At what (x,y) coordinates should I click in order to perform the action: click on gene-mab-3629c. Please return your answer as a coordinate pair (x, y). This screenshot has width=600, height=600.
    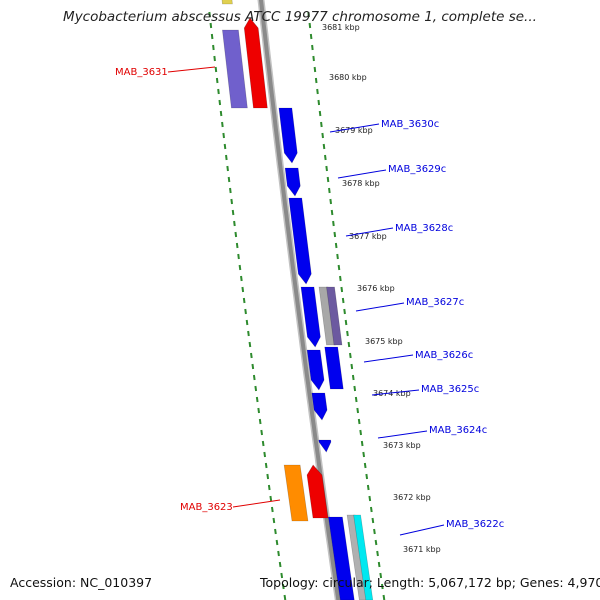
    Looking at the image, I should click on (292, 182).